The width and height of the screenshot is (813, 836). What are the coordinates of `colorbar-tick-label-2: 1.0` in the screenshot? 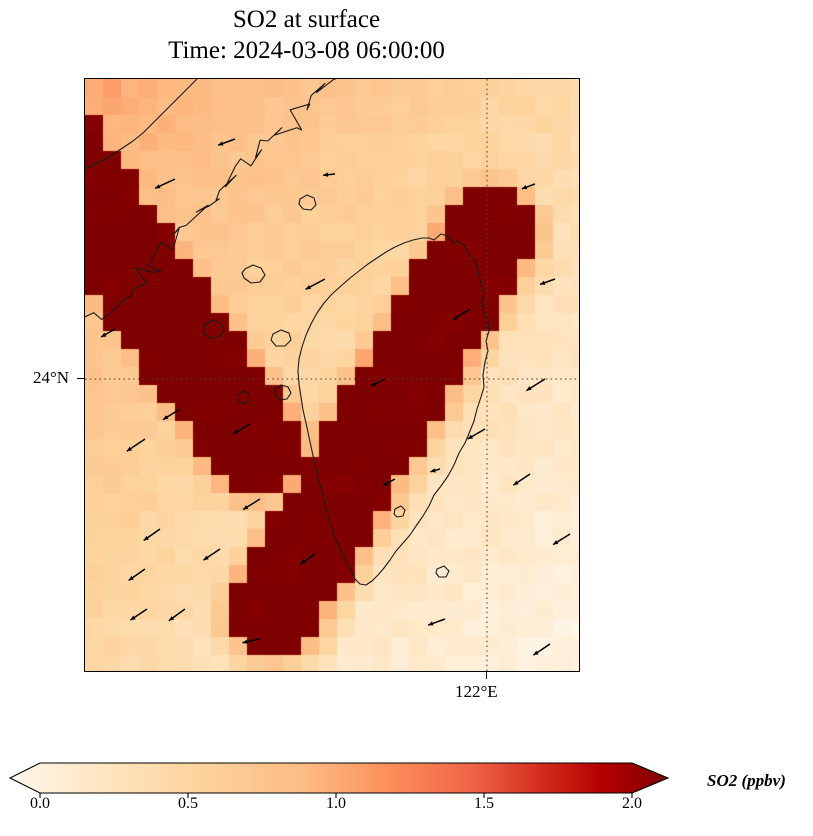 It's located at (336, 803).